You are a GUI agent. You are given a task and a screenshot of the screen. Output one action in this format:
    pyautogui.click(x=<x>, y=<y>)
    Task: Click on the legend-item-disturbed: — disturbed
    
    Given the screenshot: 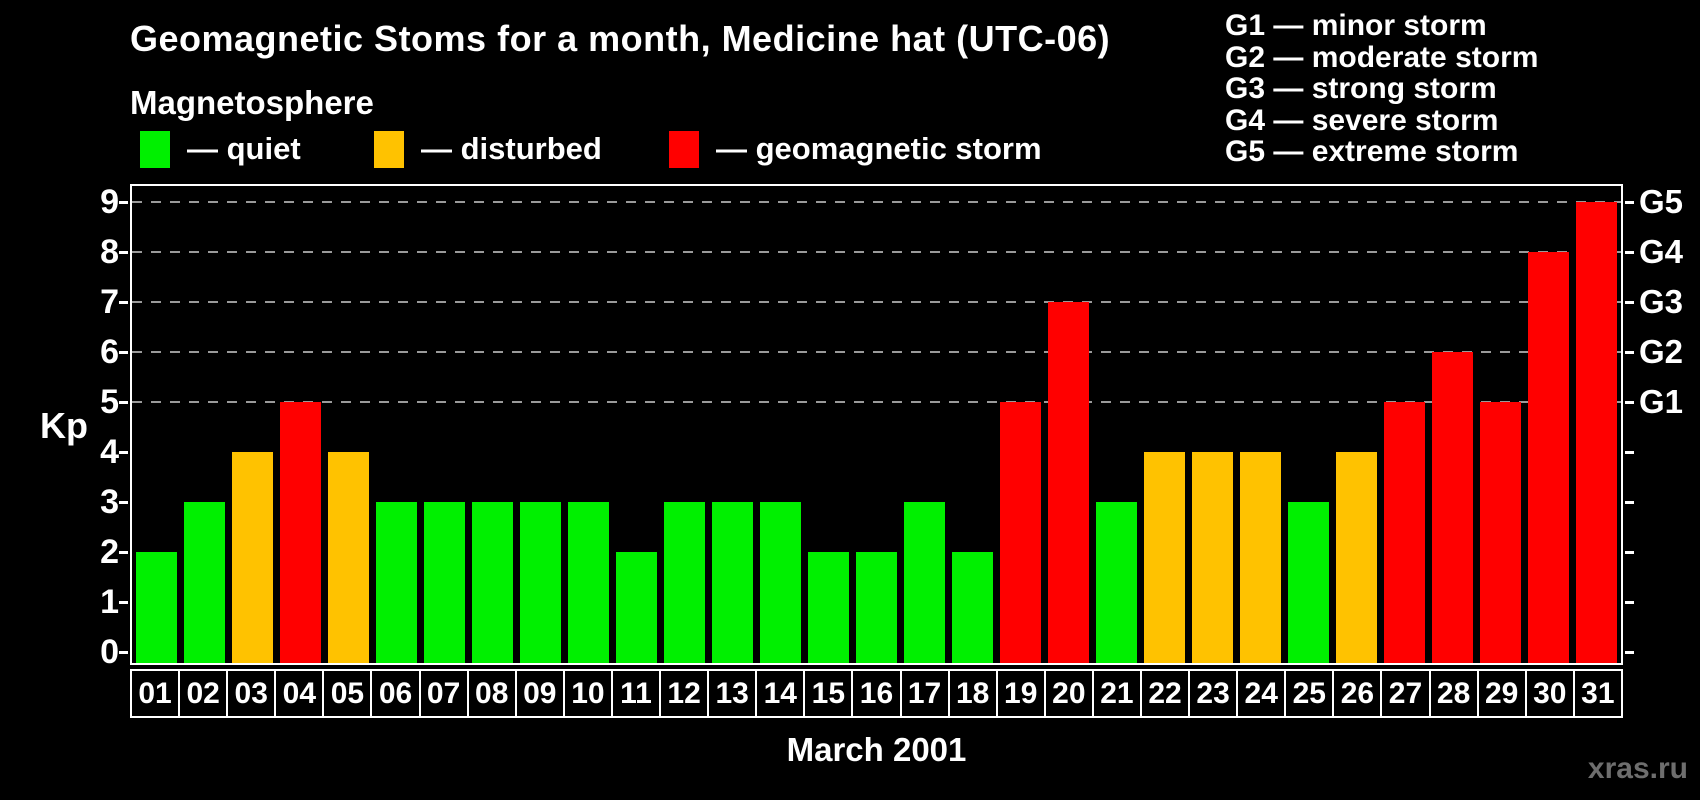 What is the action you would take?
    pyautogui.click(x=488, y=149)
    